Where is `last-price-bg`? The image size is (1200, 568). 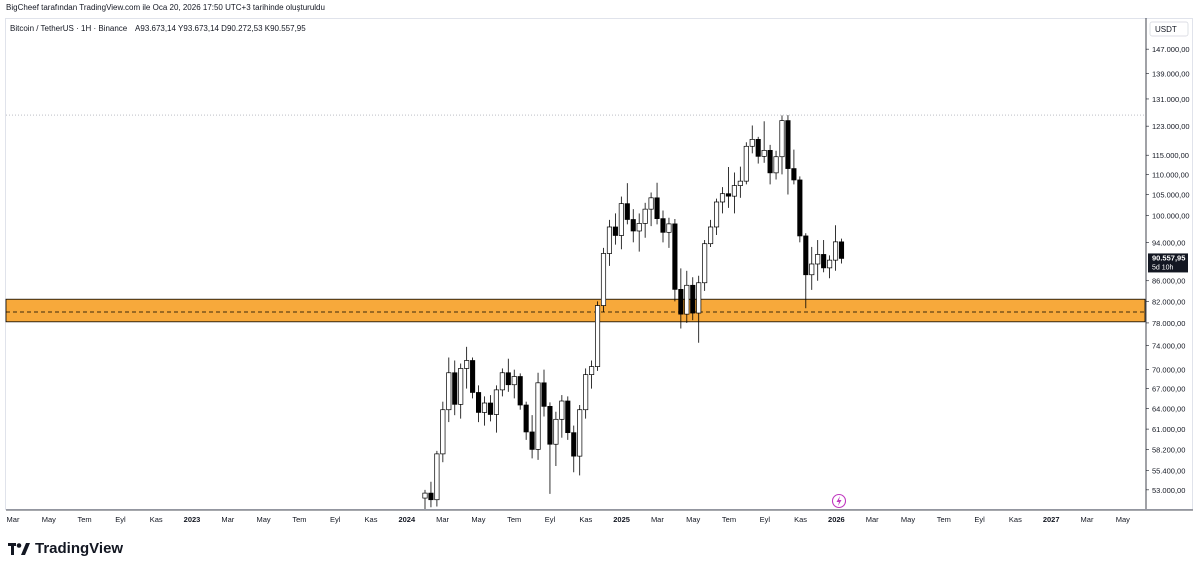
last-price-bg is located at coordinates (1168, 263).